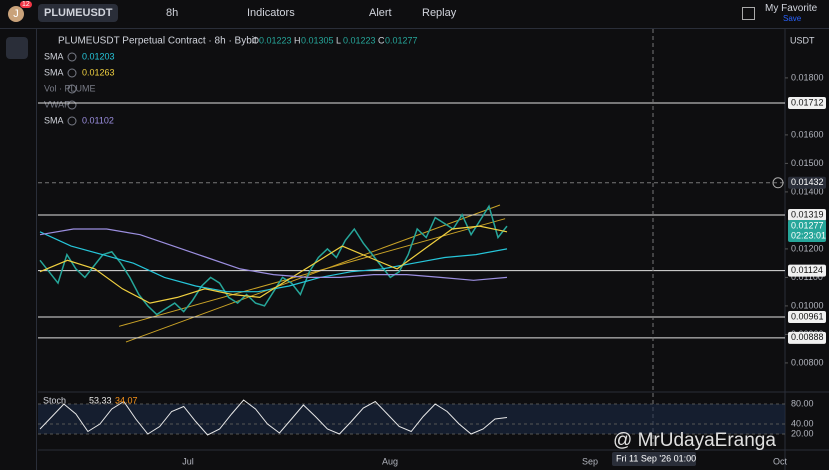 The height and width of the screenshot is (470, 829). I want to click on watermark: @ MrUdayaEranga, so click(694, 440).